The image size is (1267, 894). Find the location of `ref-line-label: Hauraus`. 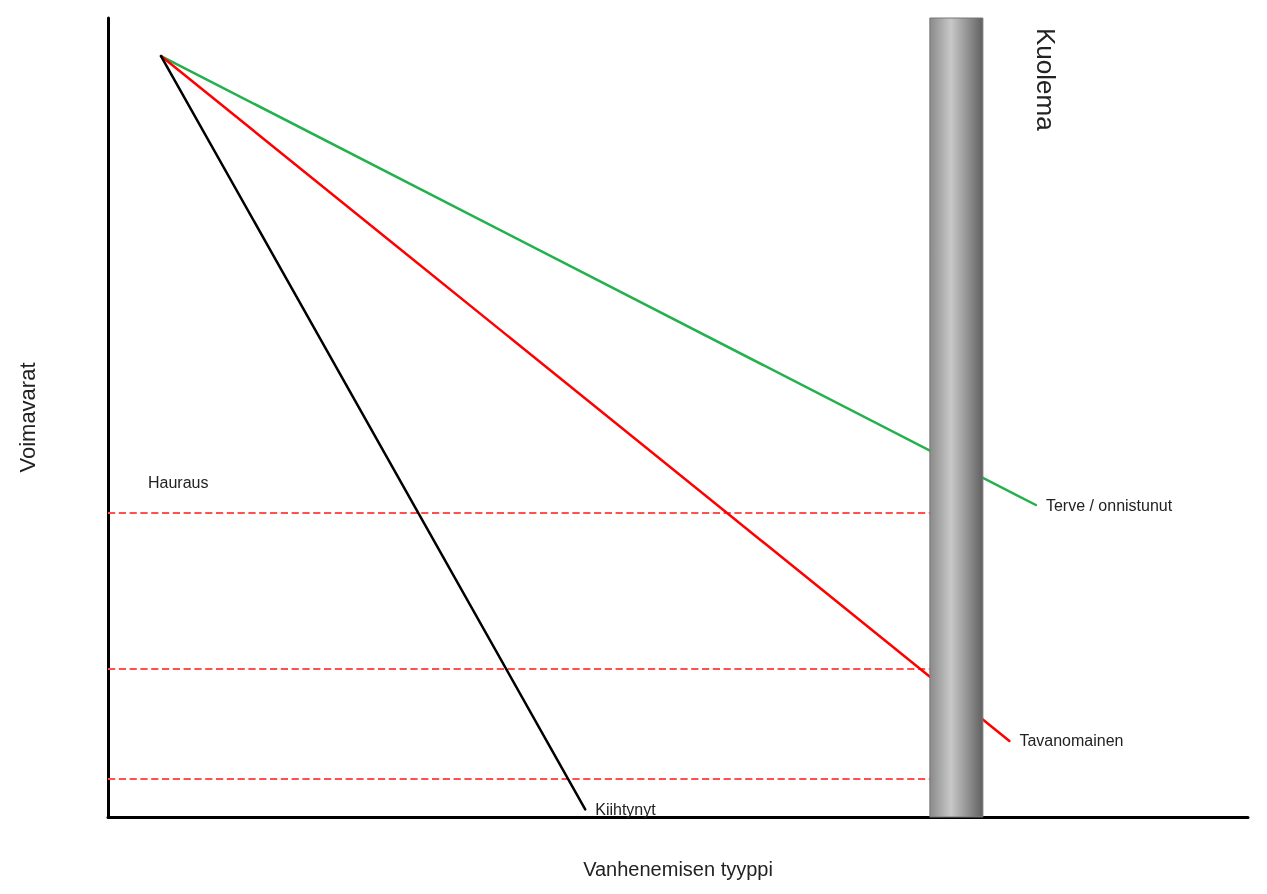

ref-line-label: Hauraus is located at coordinates (178, 483).